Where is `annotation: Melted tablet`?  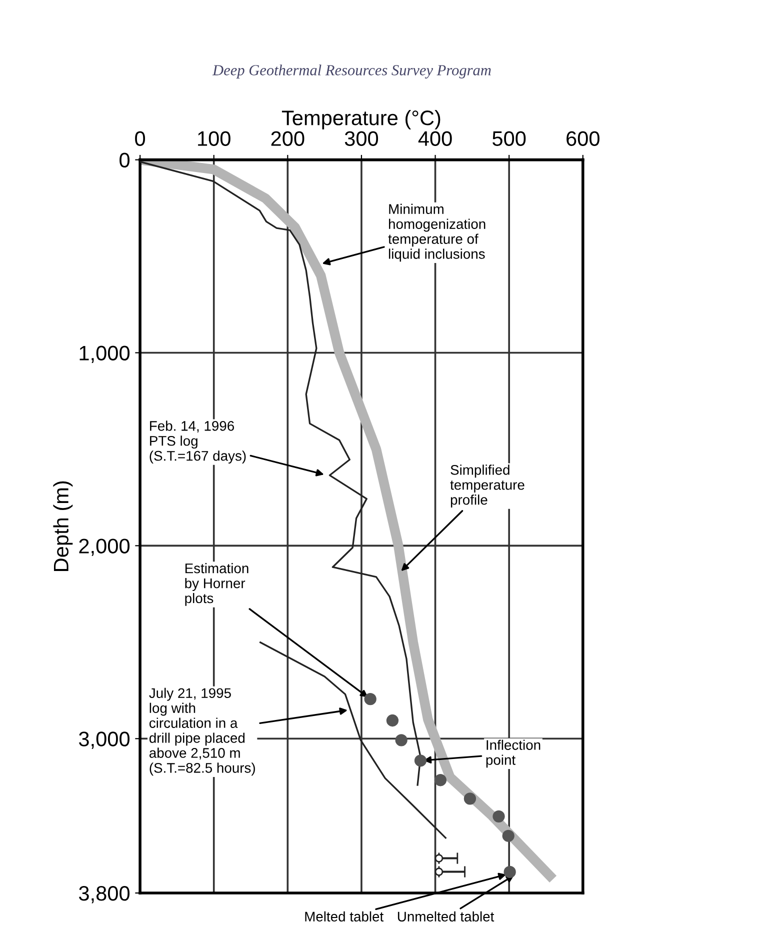 annotation: Melted tablet is located at coordinates (344, 916).